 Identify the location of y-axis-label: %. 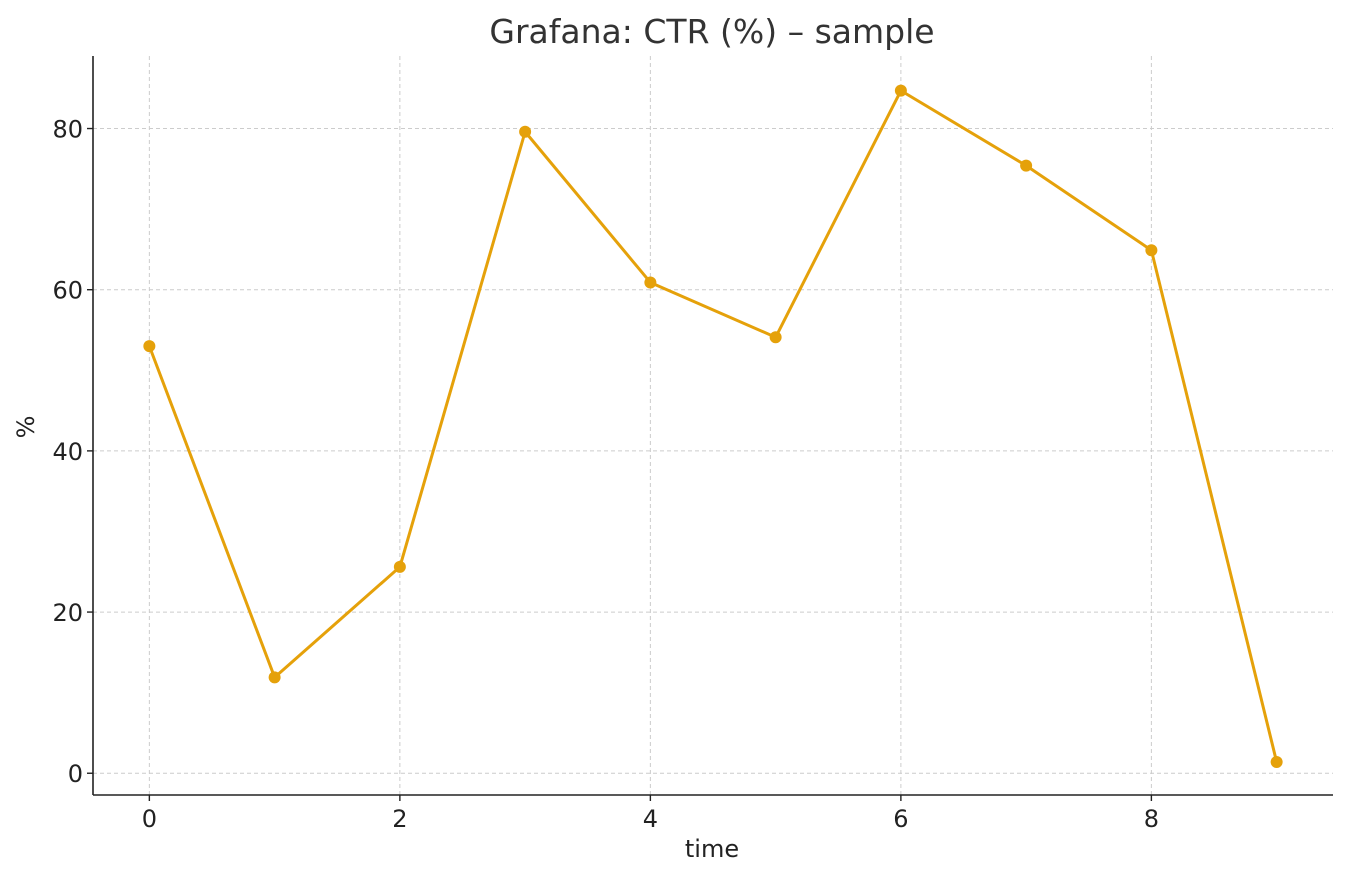
(26, 427).